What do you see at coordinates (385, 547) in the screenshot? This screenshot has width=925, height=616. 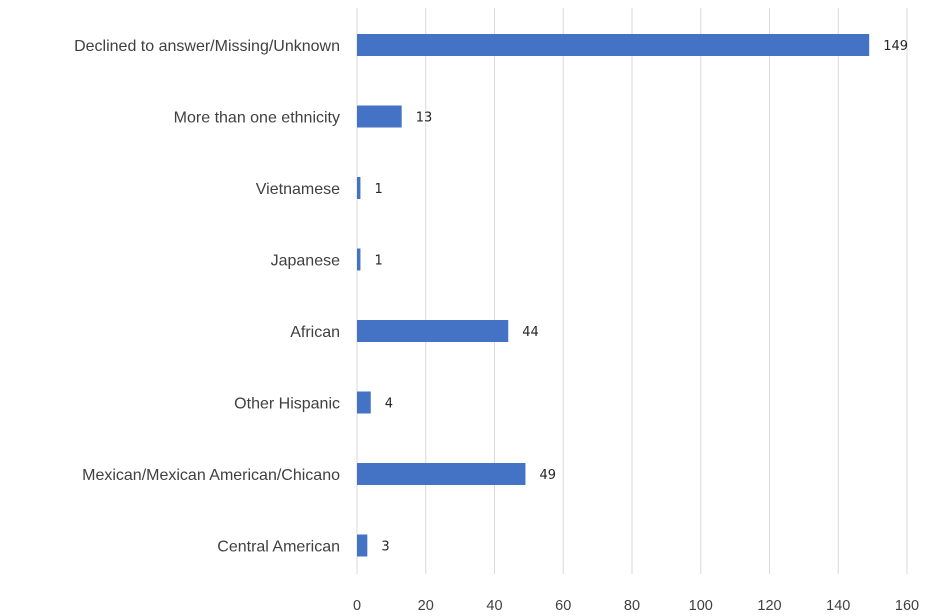 I see `data-label-8: 3` at bounding box center [385, 547].